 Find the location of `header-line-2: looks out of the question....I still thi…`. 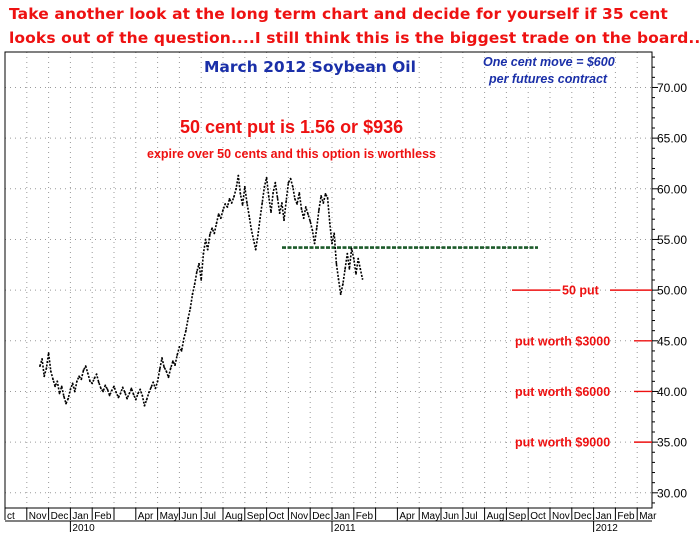

header-line-2: looks out of the question....I still thi… is located at coordinates (354, 38).